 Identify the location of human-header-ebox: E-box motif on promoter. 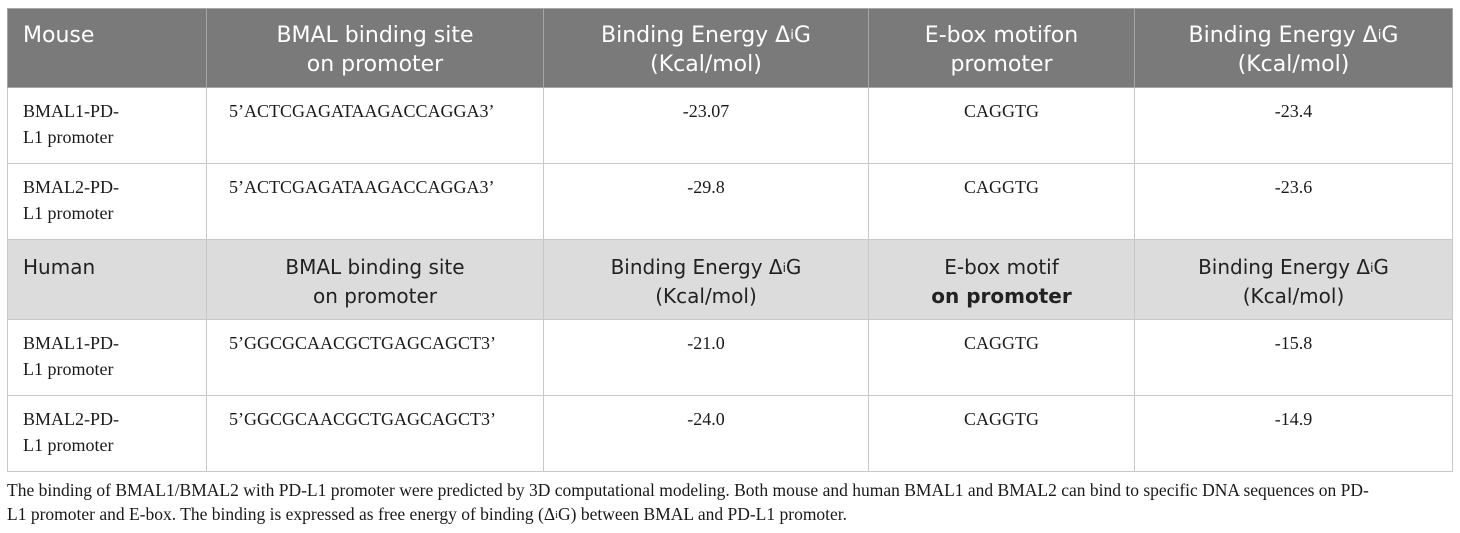
(1001, 279).